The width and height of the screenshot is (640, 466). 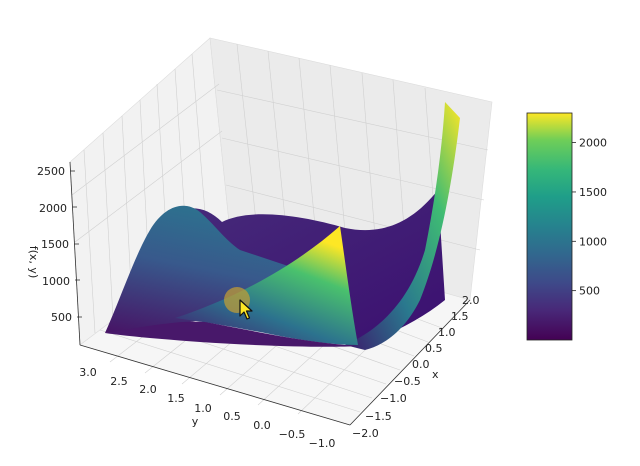 What do you see at coordinates (53, 208) in the screenshot?
I see `z-tick-label: 2000` at bounding box center [53, 208].